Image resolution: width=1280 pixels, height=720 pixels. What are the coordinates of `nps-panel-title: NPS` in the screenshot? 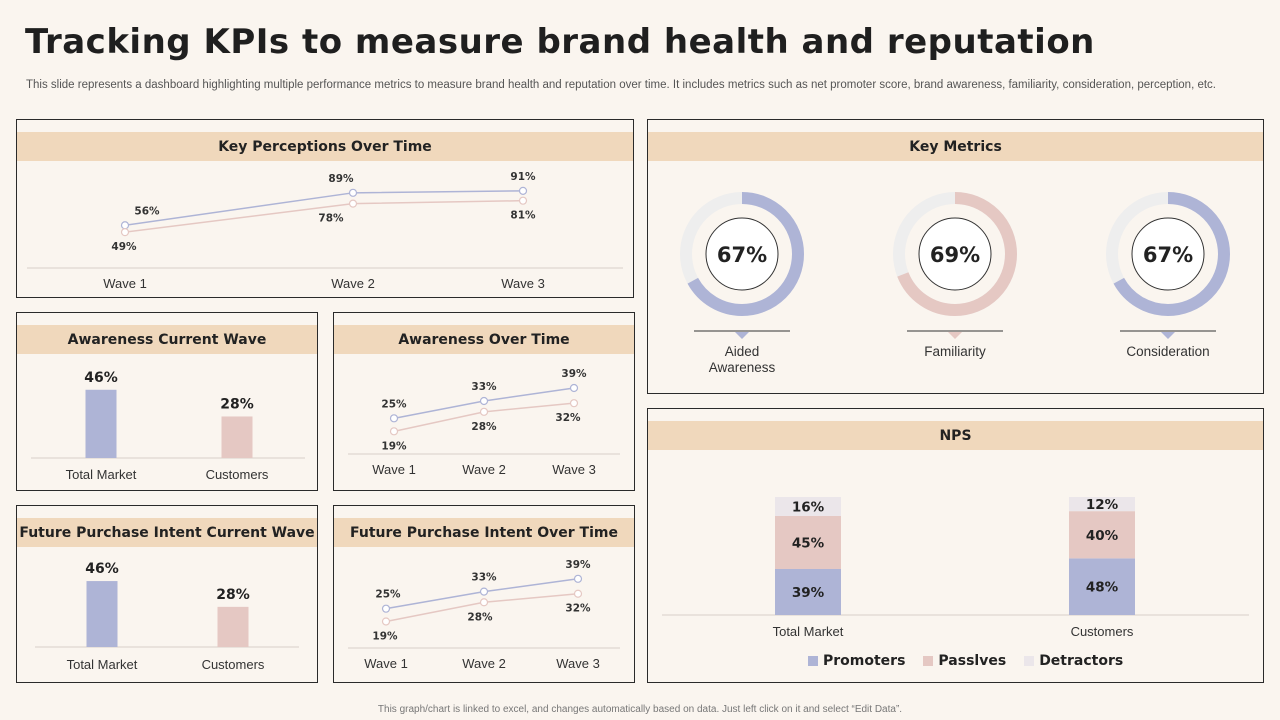 It's located at (955, 435).